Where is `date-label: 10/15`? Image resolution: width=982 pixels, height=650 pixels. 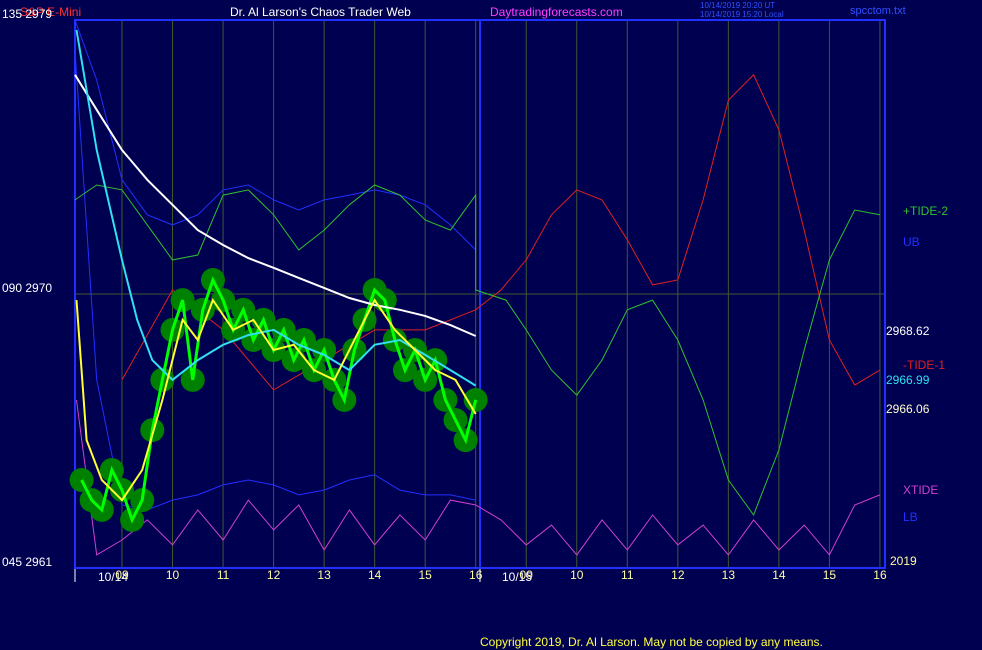
date-label: 10/15 is located at coordinates (517, 577).